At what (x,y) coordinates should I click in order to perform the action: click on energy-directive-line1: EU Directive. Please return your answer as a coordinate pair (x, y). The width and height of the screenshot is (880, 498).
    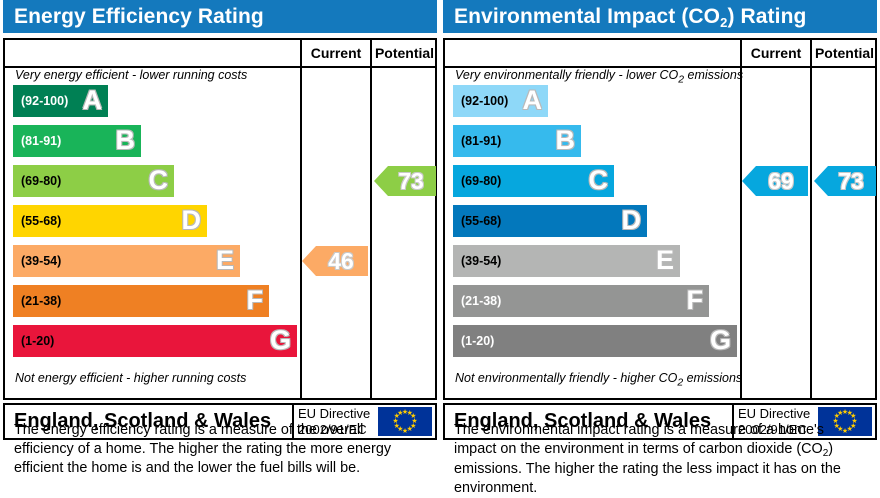
    Looking at the image, I should click on (334, 413).